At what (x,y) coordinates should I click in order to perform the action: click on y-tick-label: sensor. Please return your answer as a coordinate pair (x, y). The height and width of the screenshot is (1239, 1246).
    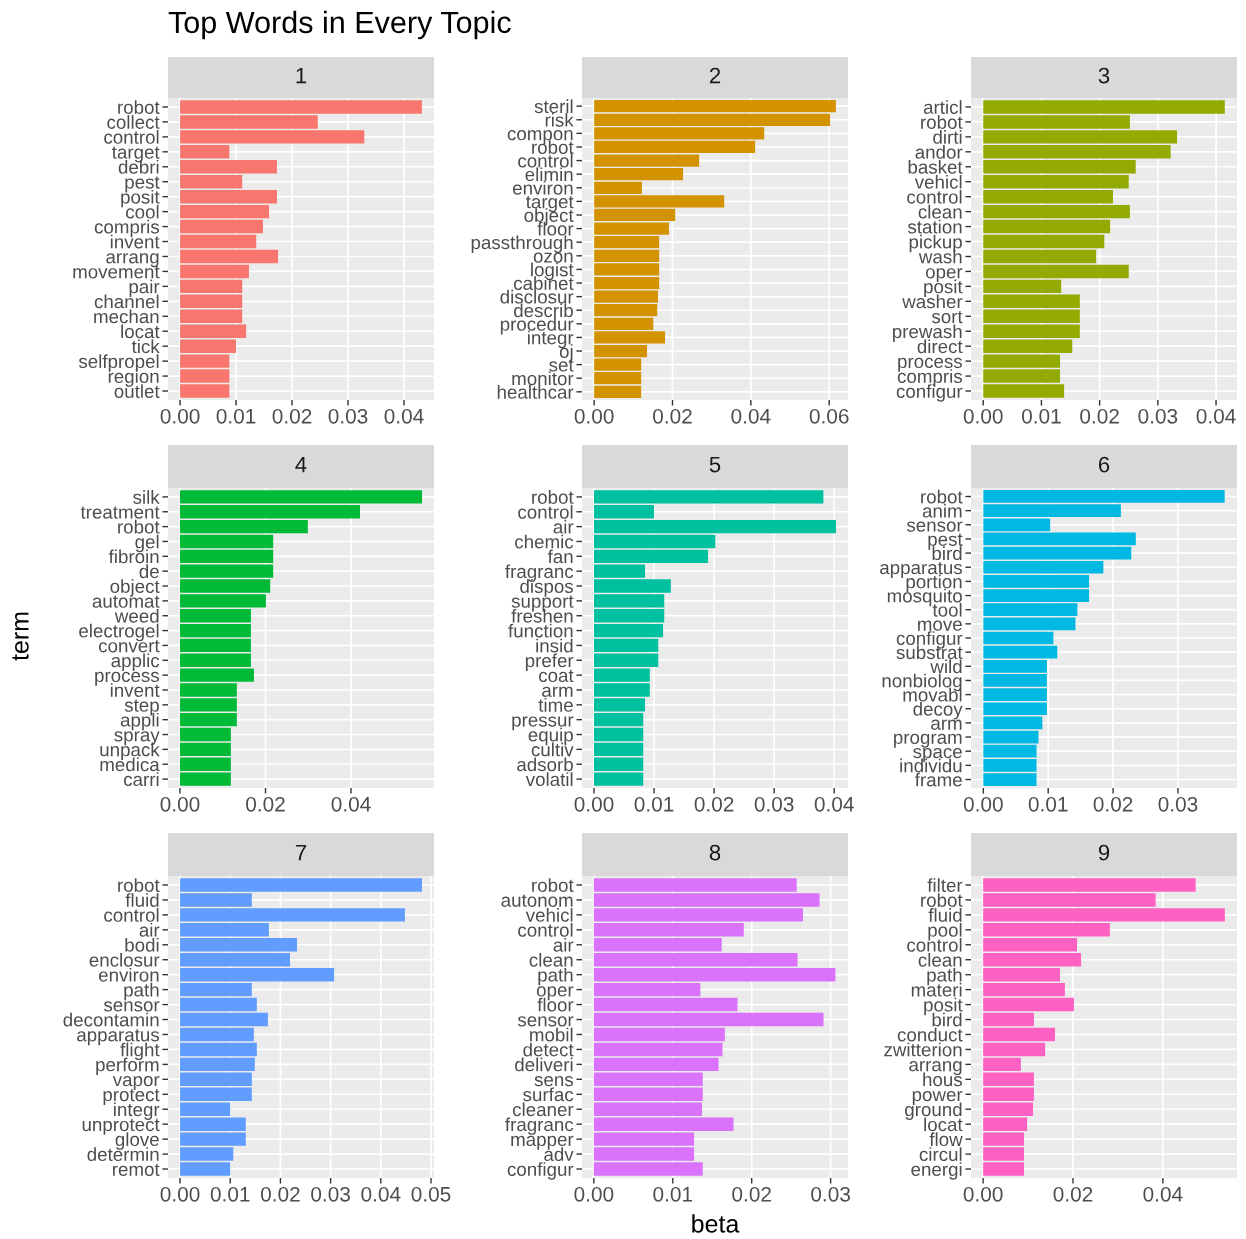
    Looking at the image, I should click on (131, 1006).